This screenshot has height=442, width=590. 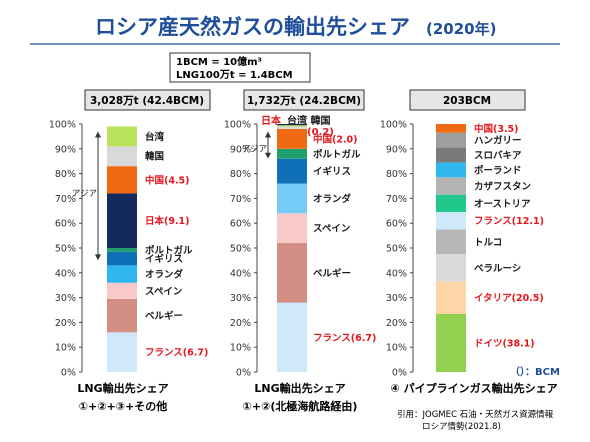 What do you see at coordinates (219, 61) in the screenshot?
I see `unit-note-line-1: 1BCM = 10億m³` at bounding box center [219, 61].